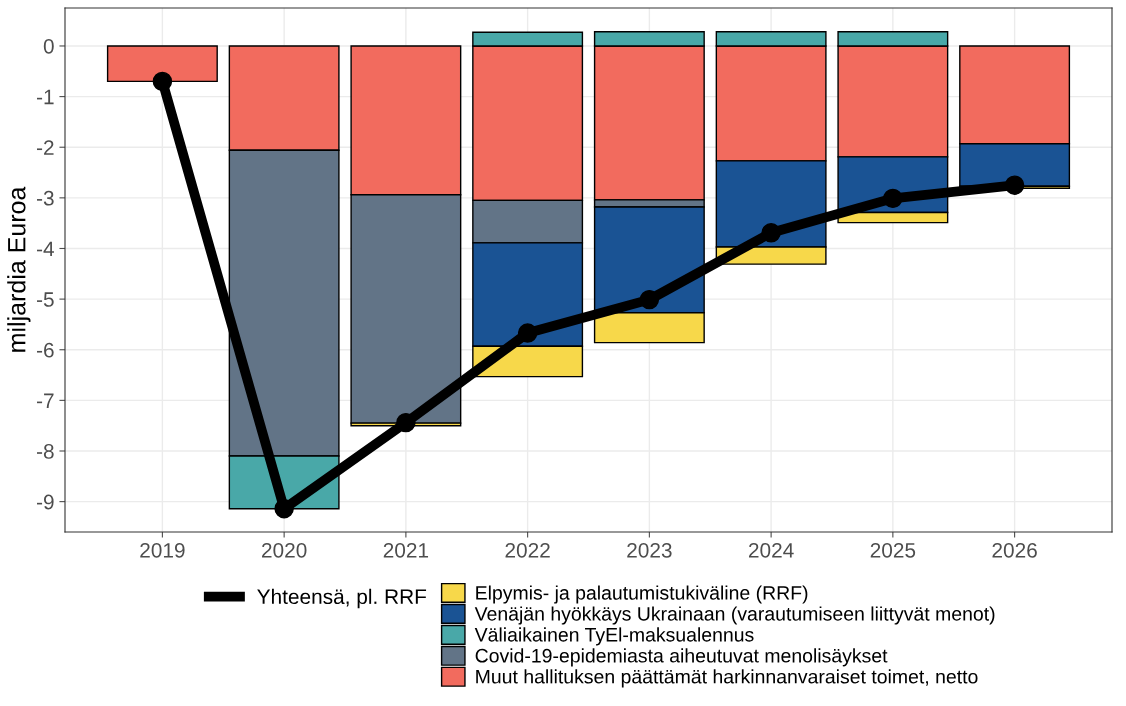 The height and width of the screenshot is (706, 1126). I want to click on x-tick-label: 2021, so click(406, 550).